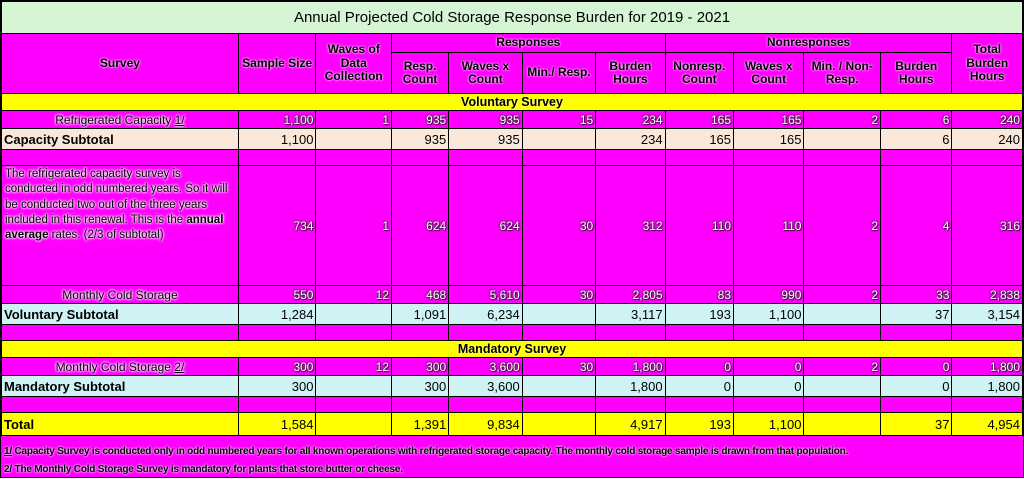  I want to click on footnote-reference: 2/, so click(179, 366).